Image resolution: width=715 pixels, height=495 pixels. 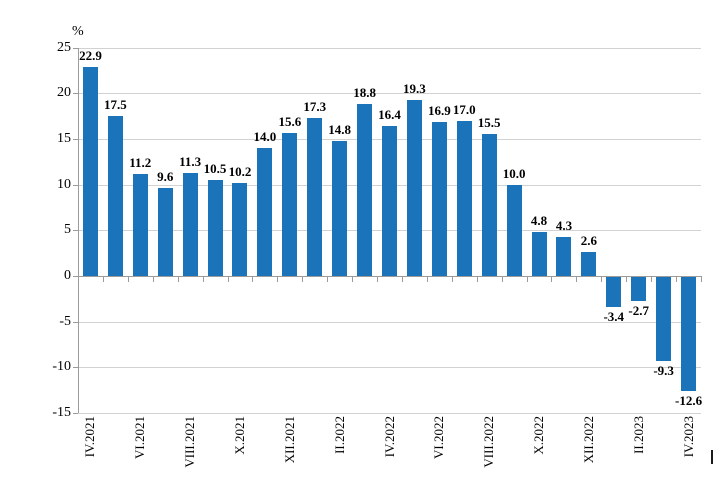 I want to click on bar-value-label: 16.4, so click(x=389, y=115).